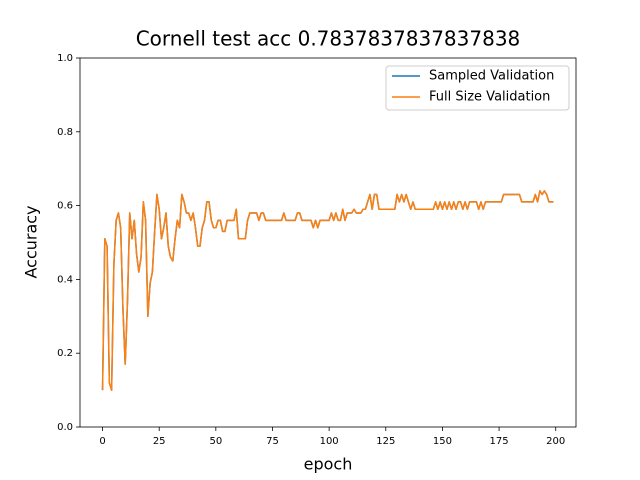  Describe the element at coordinates (159, 441) in the screenshot. I see `x-tick-label: 25` at that location.